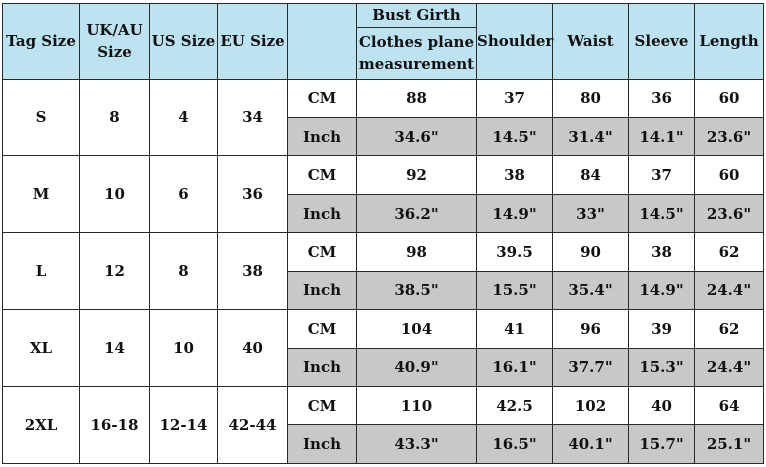 The width and height of the screenshot is (766, 467). I want to click on sleeve-cell: 15.3", so click(661, 367).